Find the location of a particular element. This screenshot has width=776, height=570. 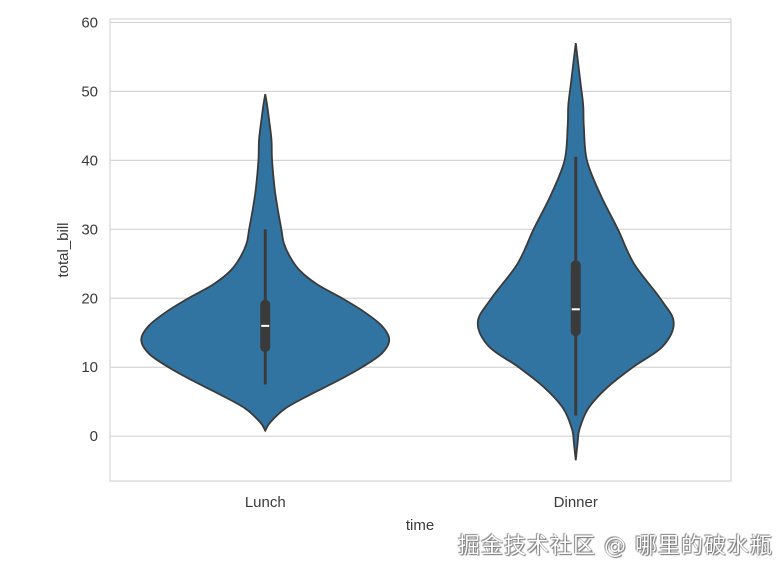

y-axis-label: total_bill is located at coordinates (63, 249).